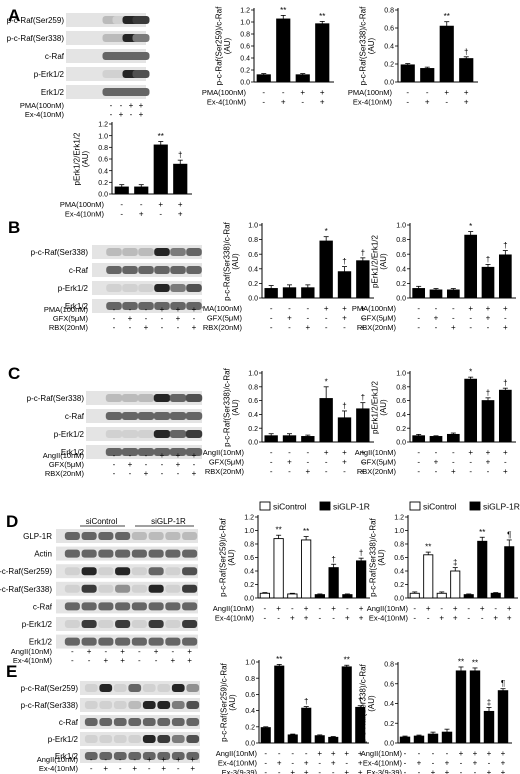  I want to click on significance-mark: †, so click(306, 701).